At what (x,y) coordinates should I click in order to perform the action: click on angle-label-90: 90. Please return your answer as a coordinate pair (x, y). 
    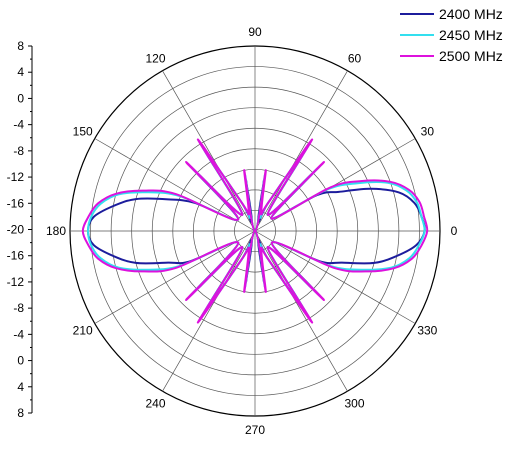
    Looking at the image, I should click on (255, 32).